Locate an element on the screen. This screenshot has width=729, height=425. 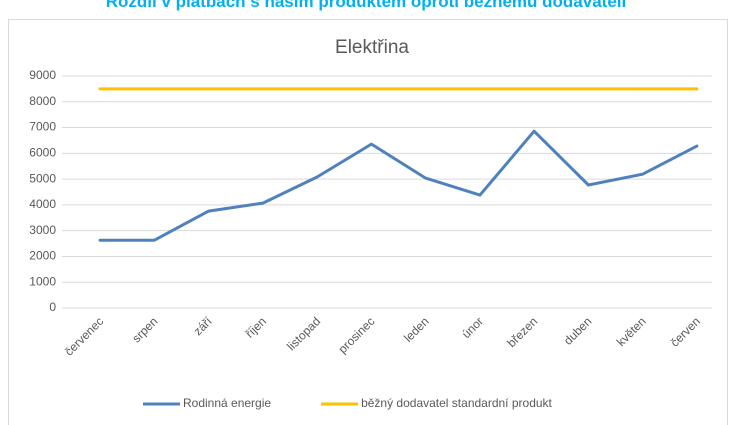
y-tick-label: 6000 is located at coordinates (42, 153).